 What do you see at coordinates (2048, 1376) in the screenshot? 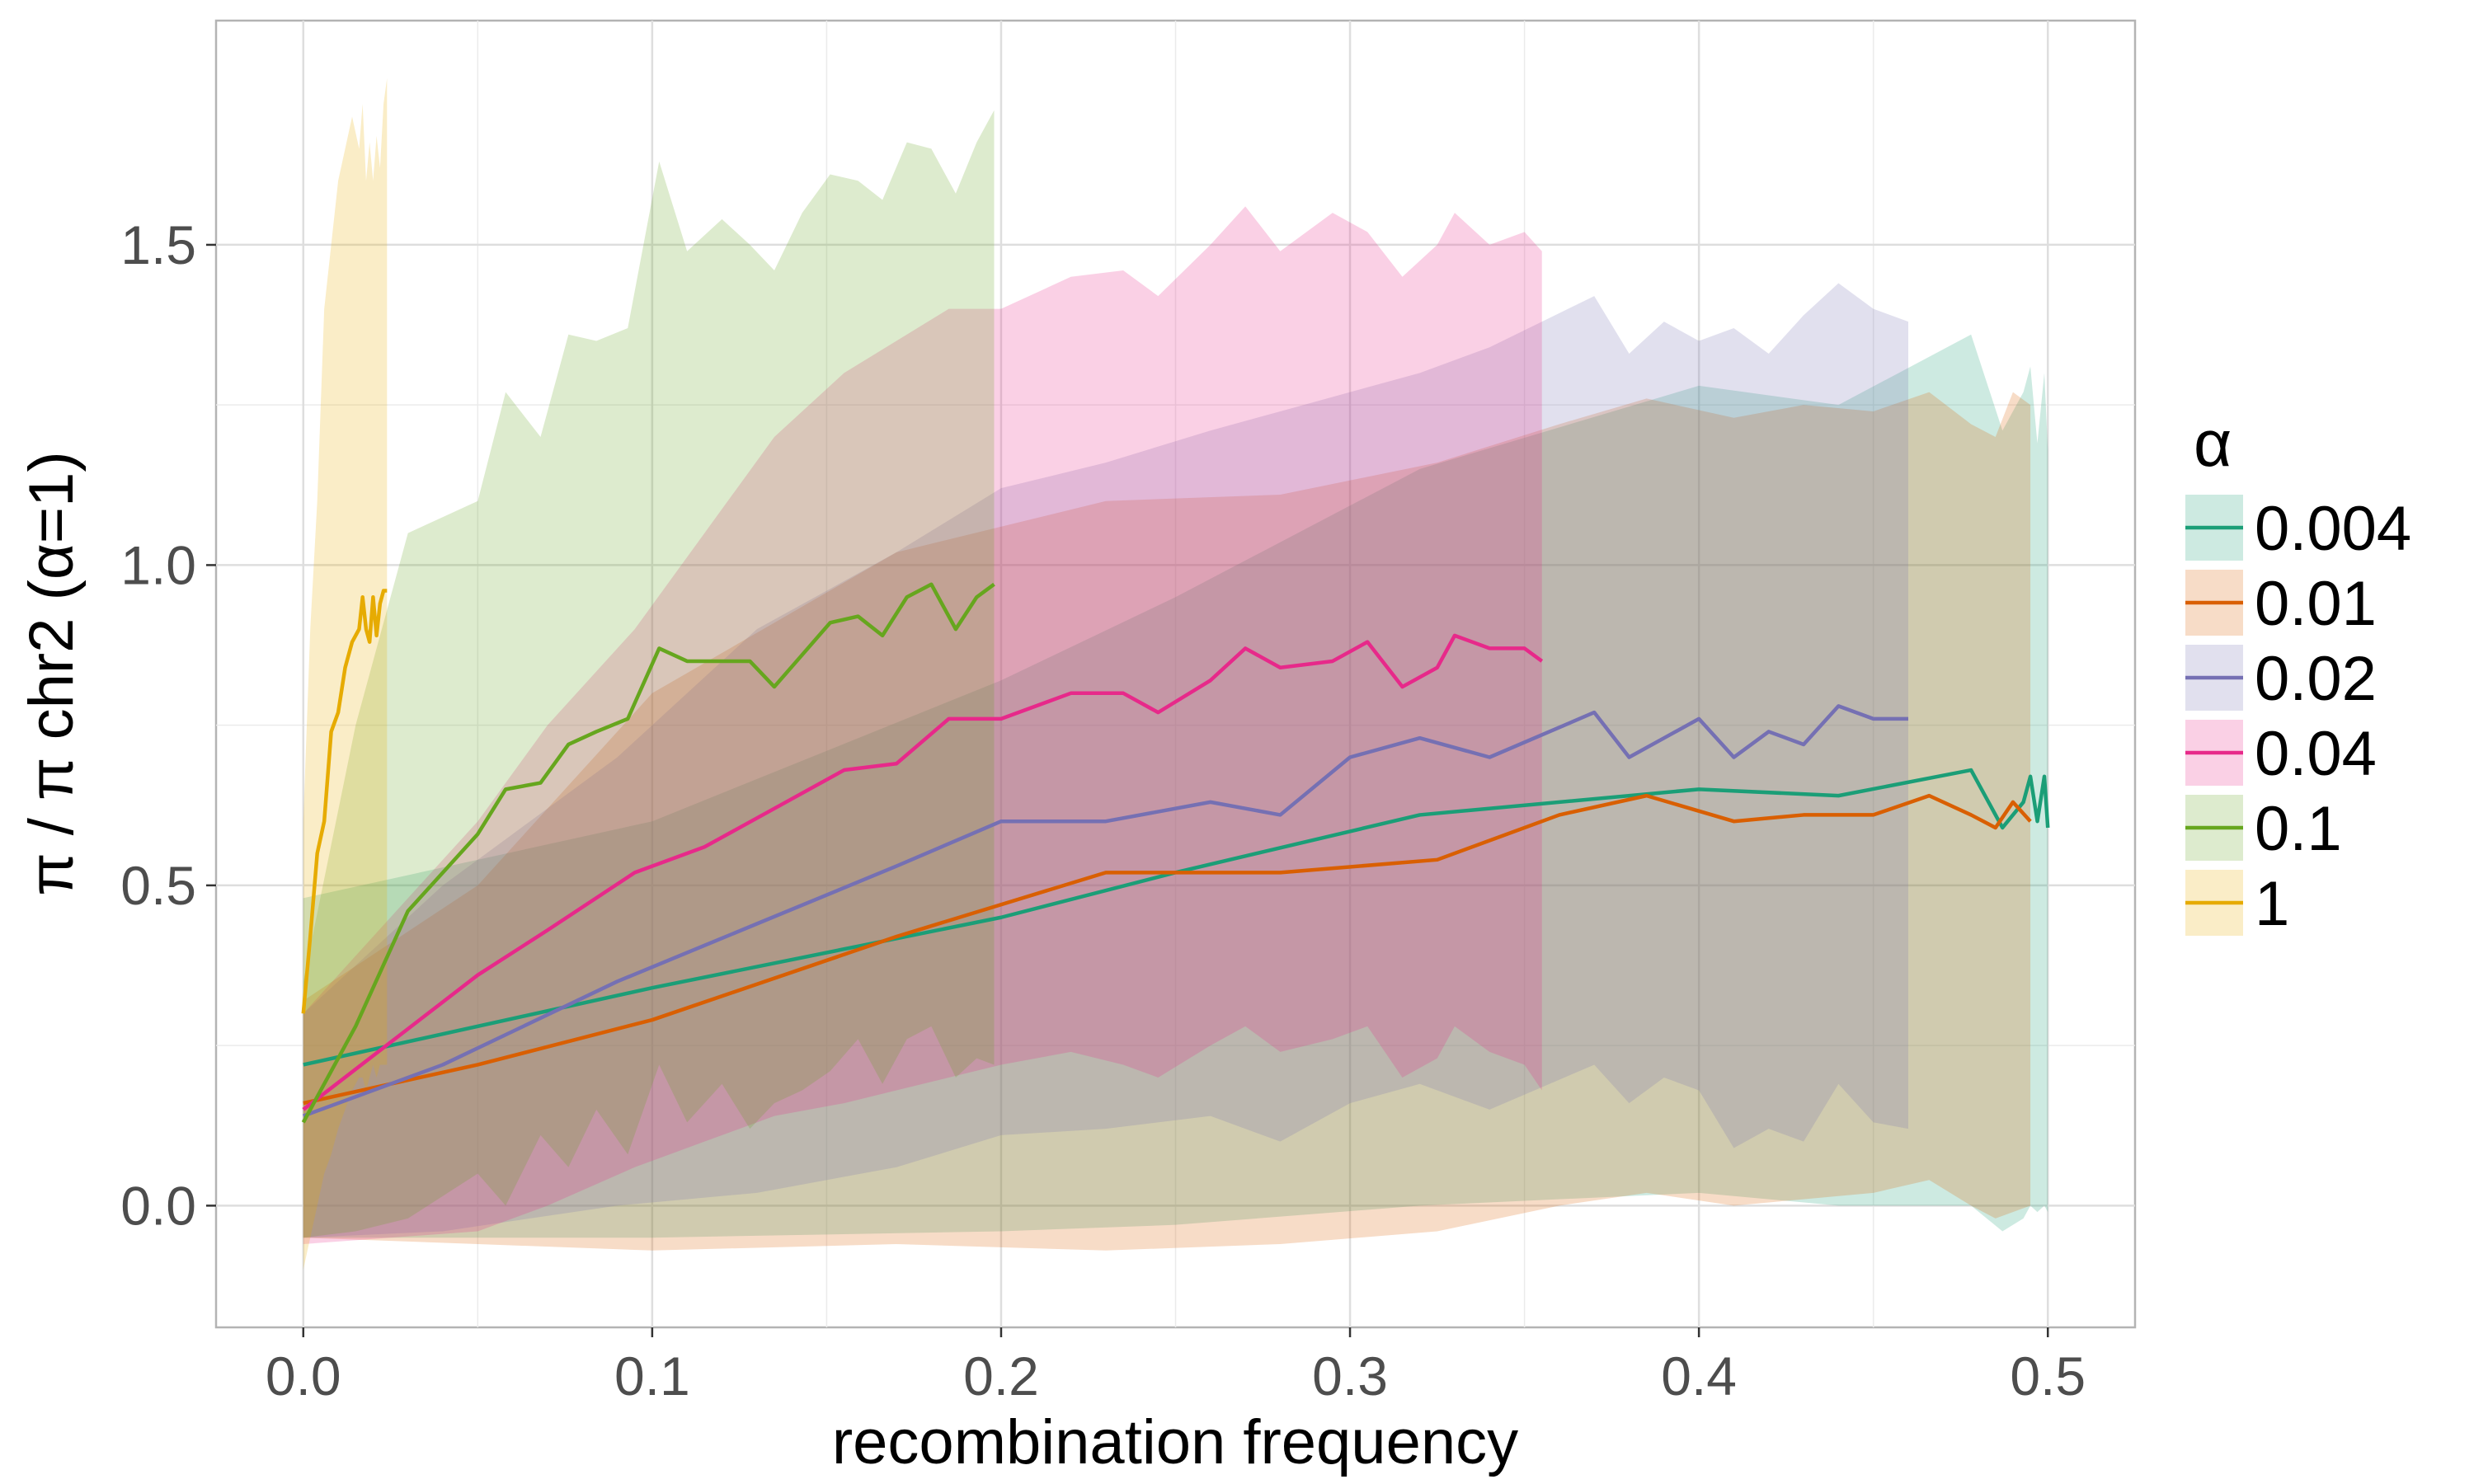
I see `x-tick-label: 0.5` at bounding box center [2048, 1376].